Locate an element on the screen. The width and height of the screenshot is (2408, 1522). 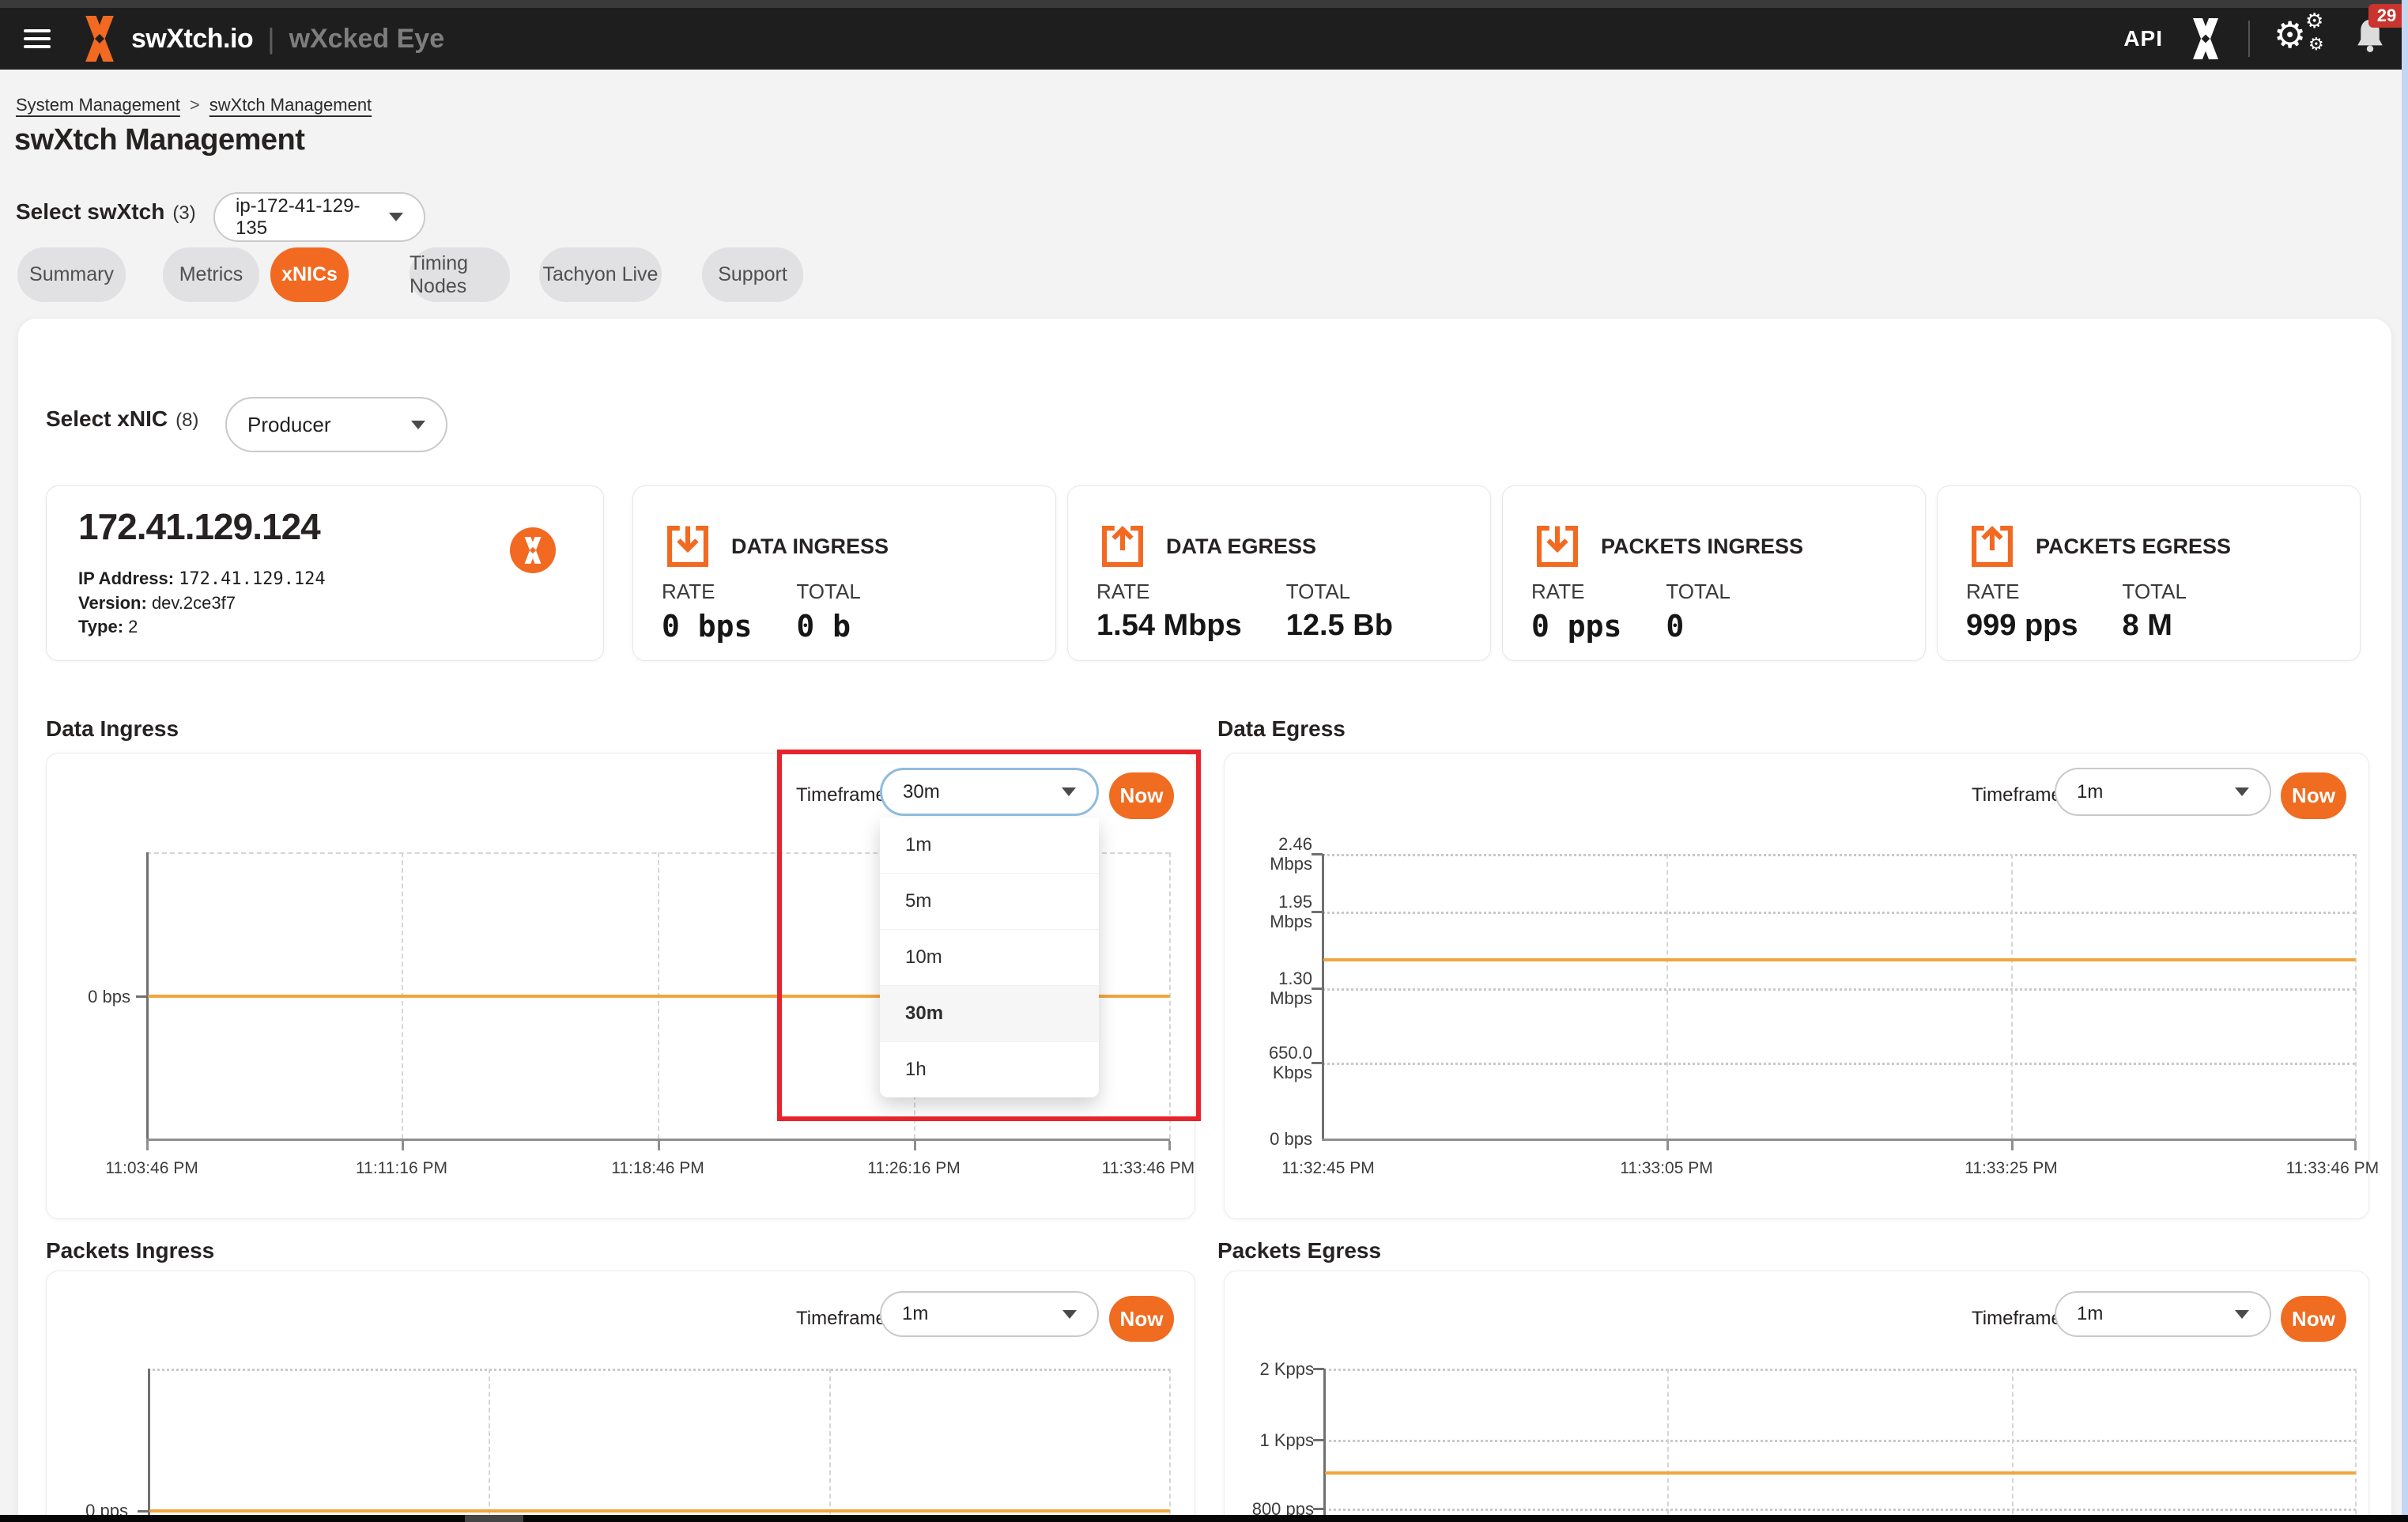
product-name: wXcked Eye is located at coordinates (367, 38).